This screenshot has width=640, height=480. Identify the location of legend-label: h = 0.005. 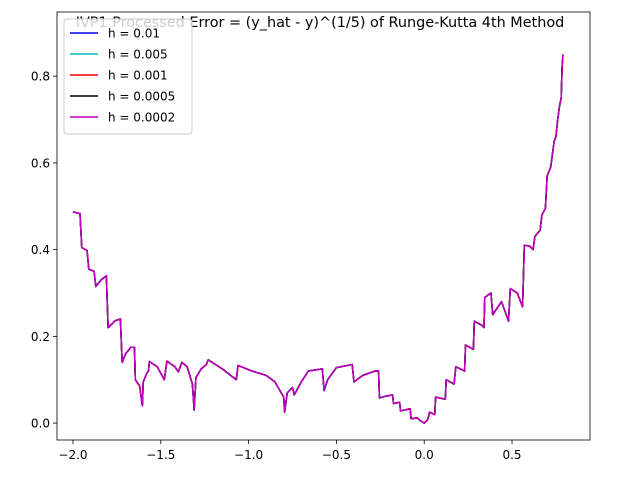
(138, 55).